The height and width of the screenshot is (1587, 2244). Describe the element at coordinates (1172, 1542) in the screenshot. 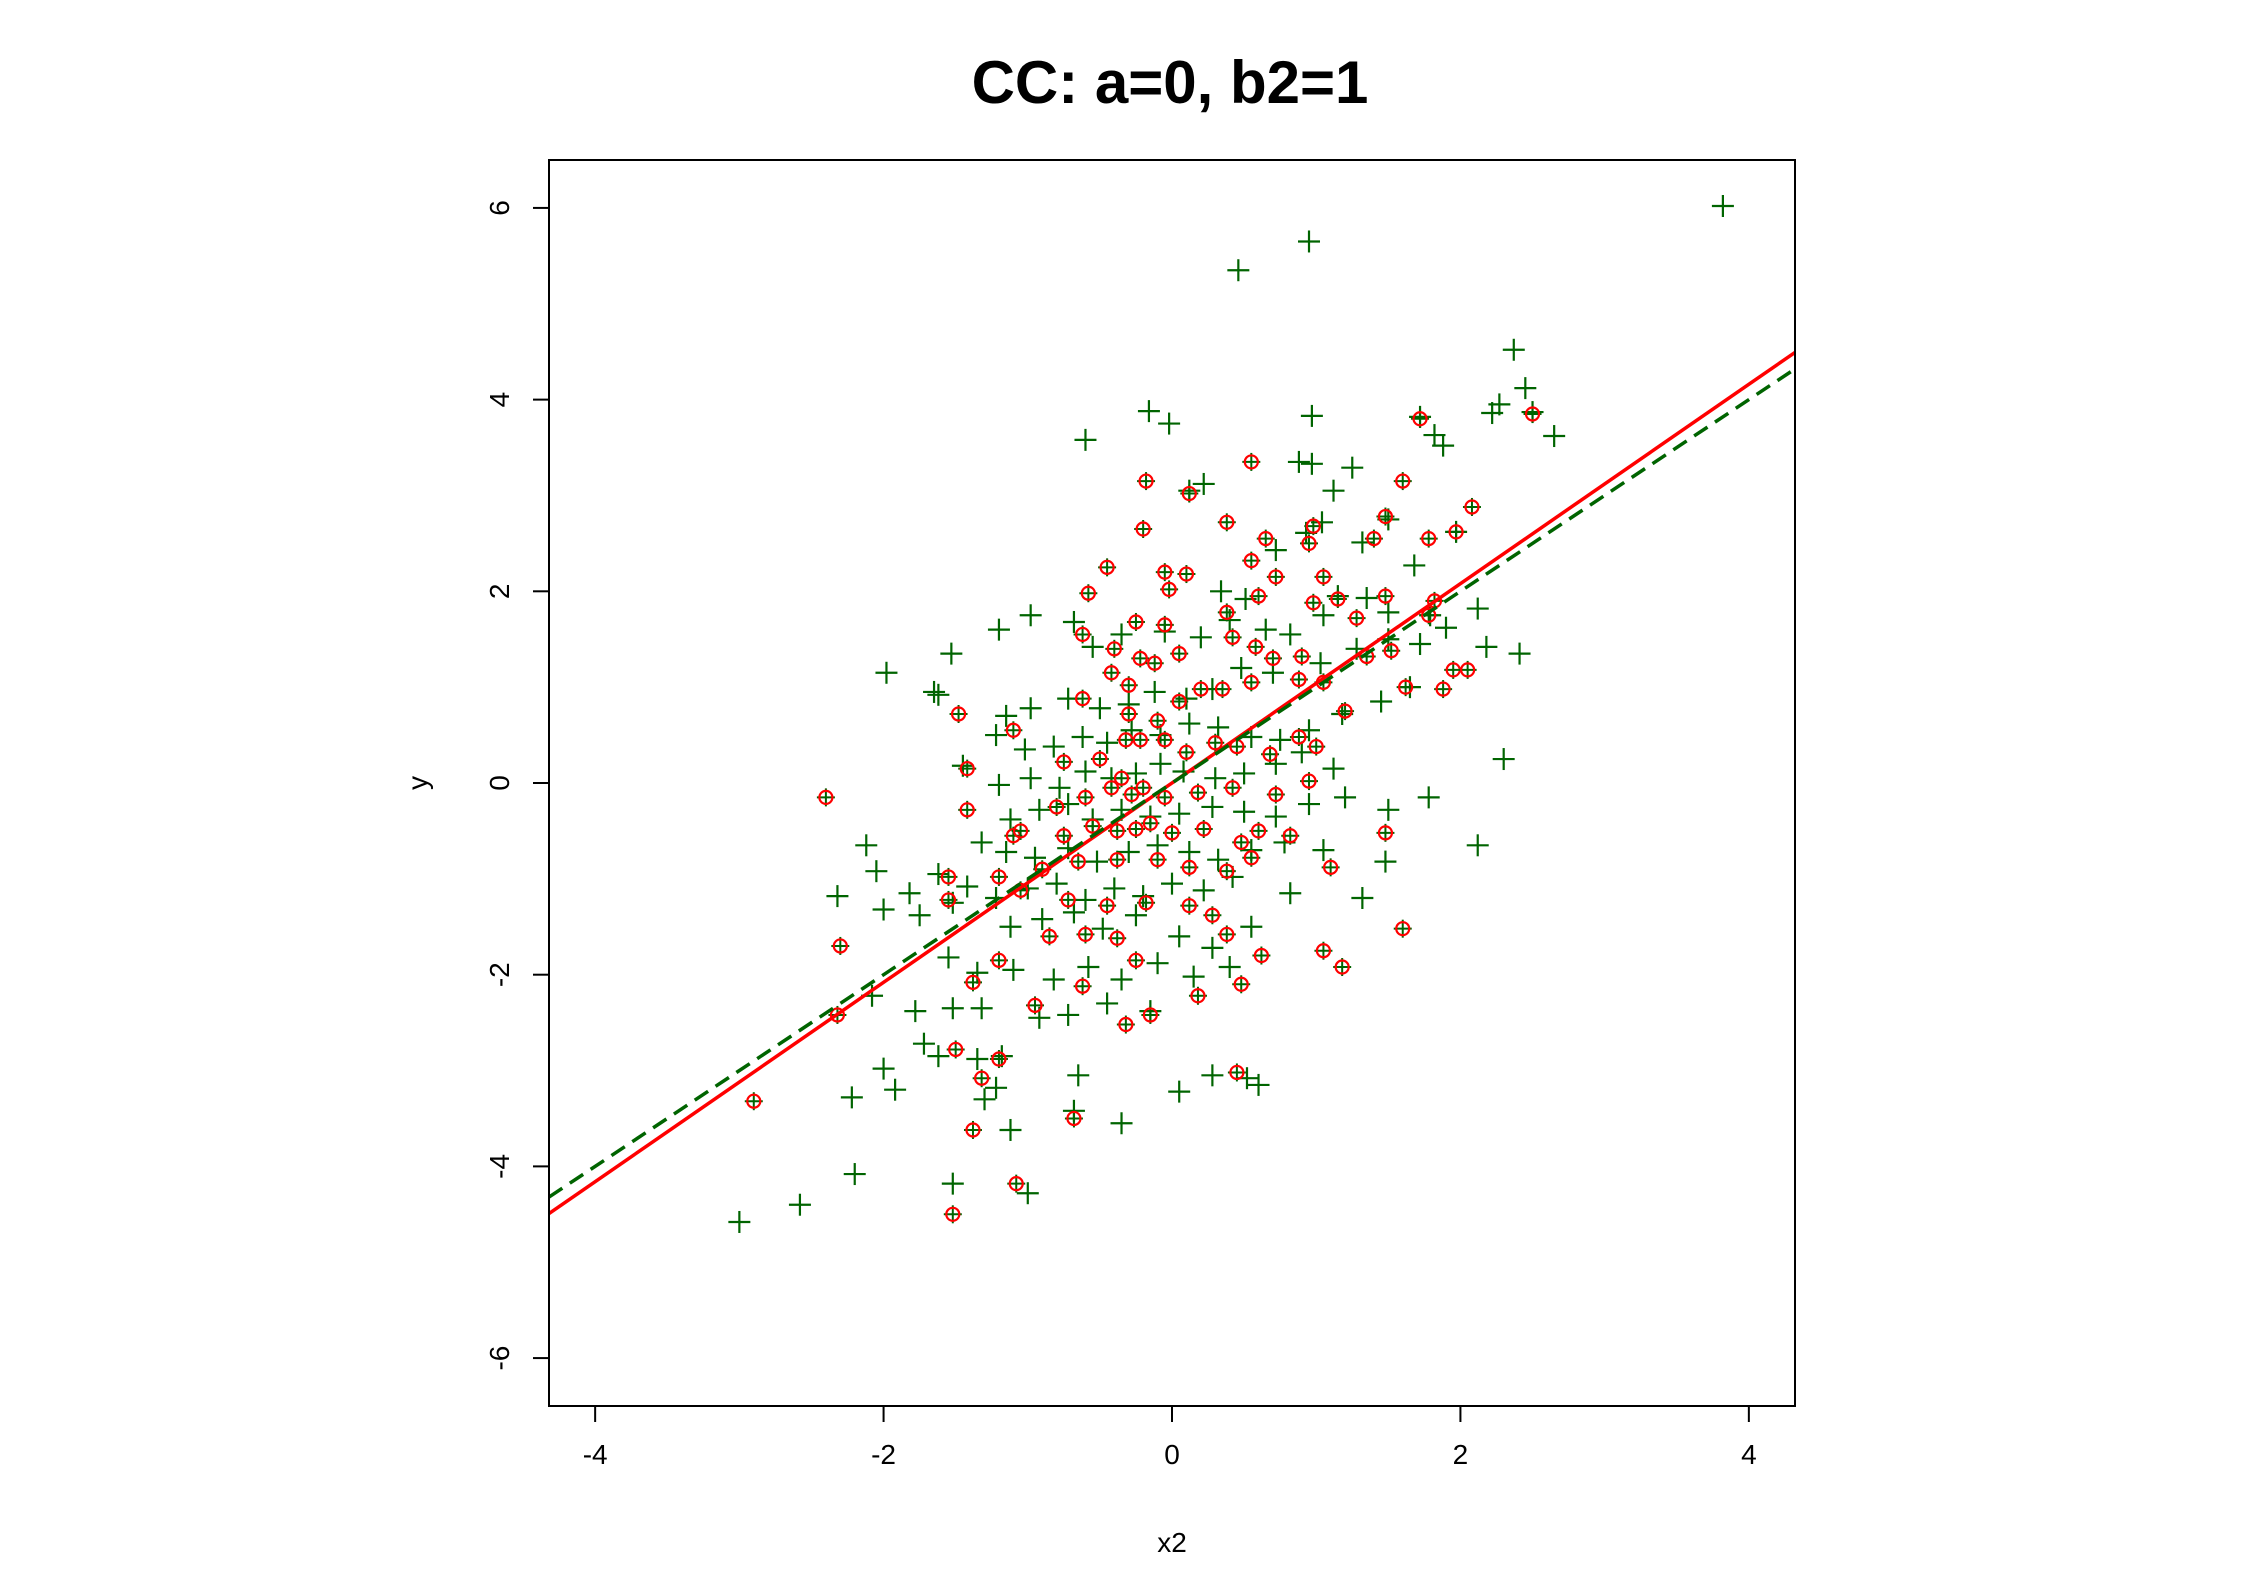

I see `x-axis-label: x2` at that location.